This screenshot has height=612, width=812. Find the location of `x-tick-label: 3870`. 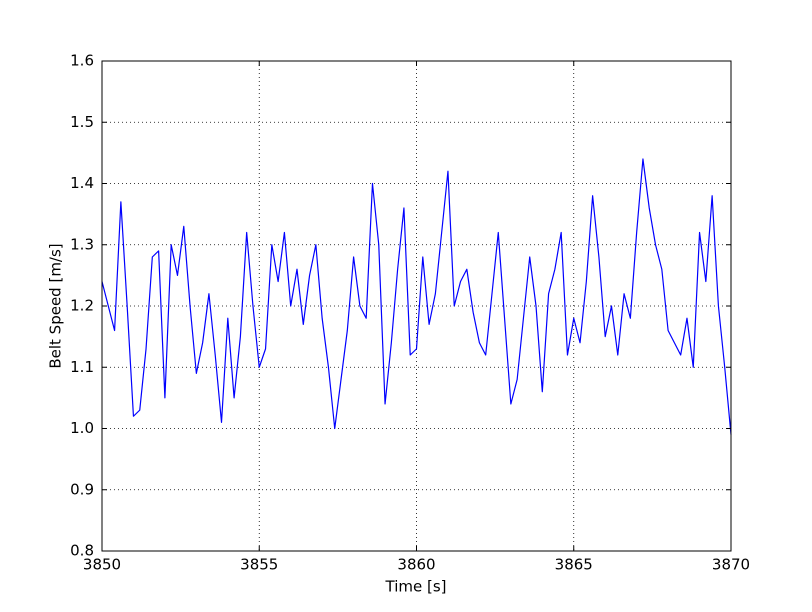

x-tick-label: 3870 is located at coordinates (731, 565).